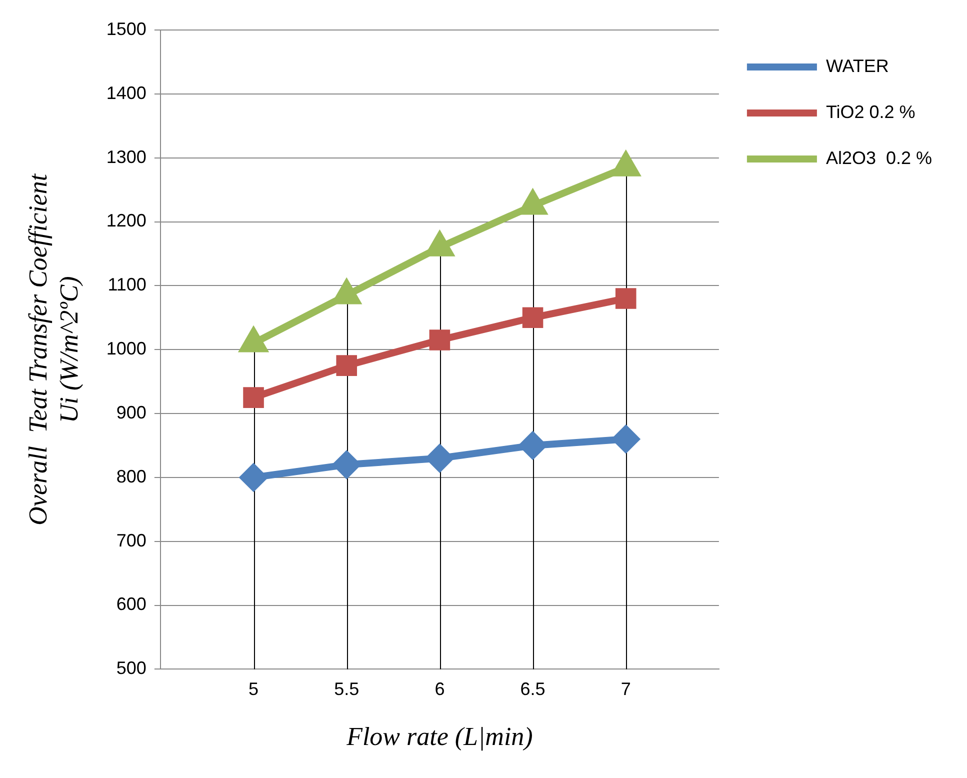 The height and width of the screenshot is (778, 967). I want to click on y-axis-title: Overall Teat Transfer Coefficient Ui (W/m^2ºC), so click(53, 349).